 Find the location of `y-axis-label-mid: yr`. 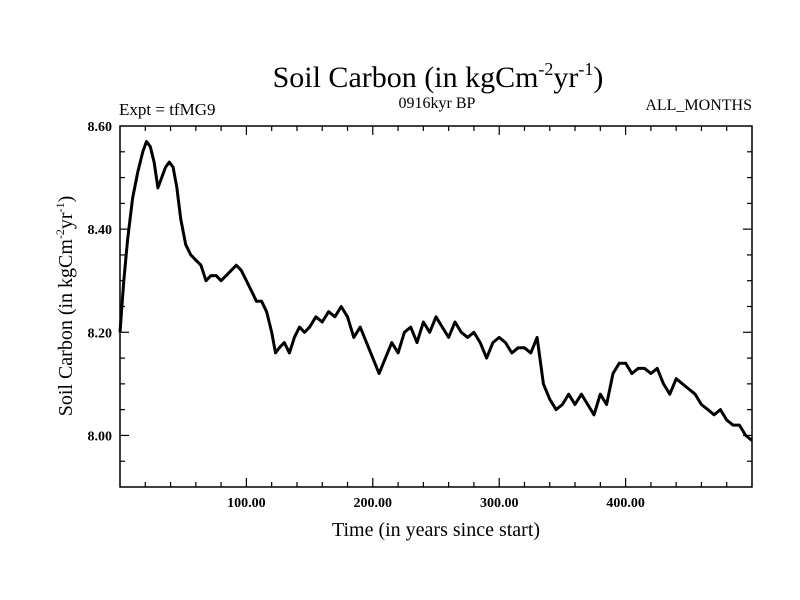

y-axis-label-mid: yr is located at coordinates (66, 220).